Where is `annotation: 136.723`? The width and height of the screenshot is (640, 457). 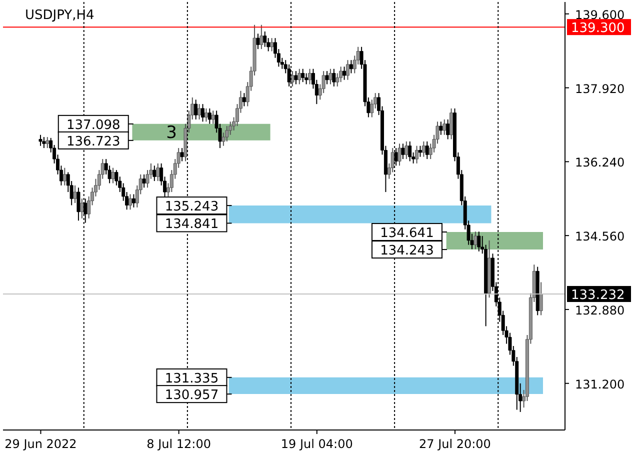
annotation: 136.723 is located at coordinates (93, 142).